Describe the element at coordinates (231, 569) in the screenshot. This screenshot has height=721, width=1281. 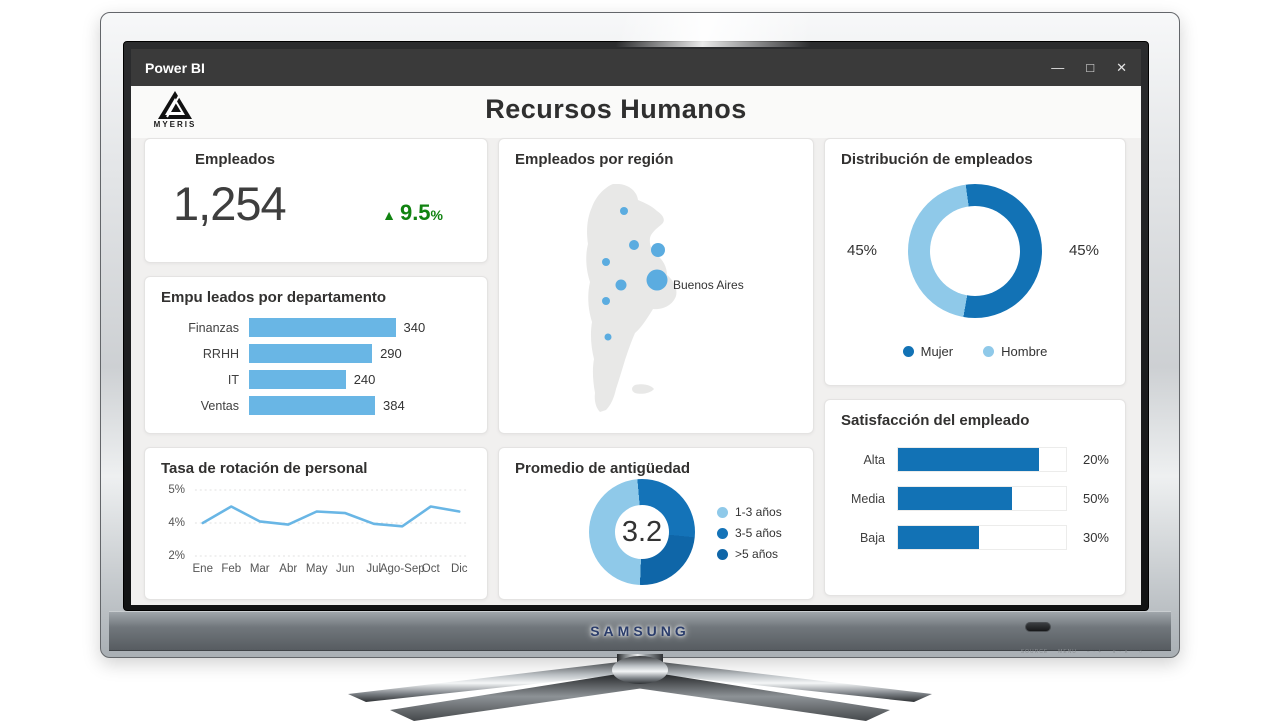
I see `month-label: Feb` at that location.